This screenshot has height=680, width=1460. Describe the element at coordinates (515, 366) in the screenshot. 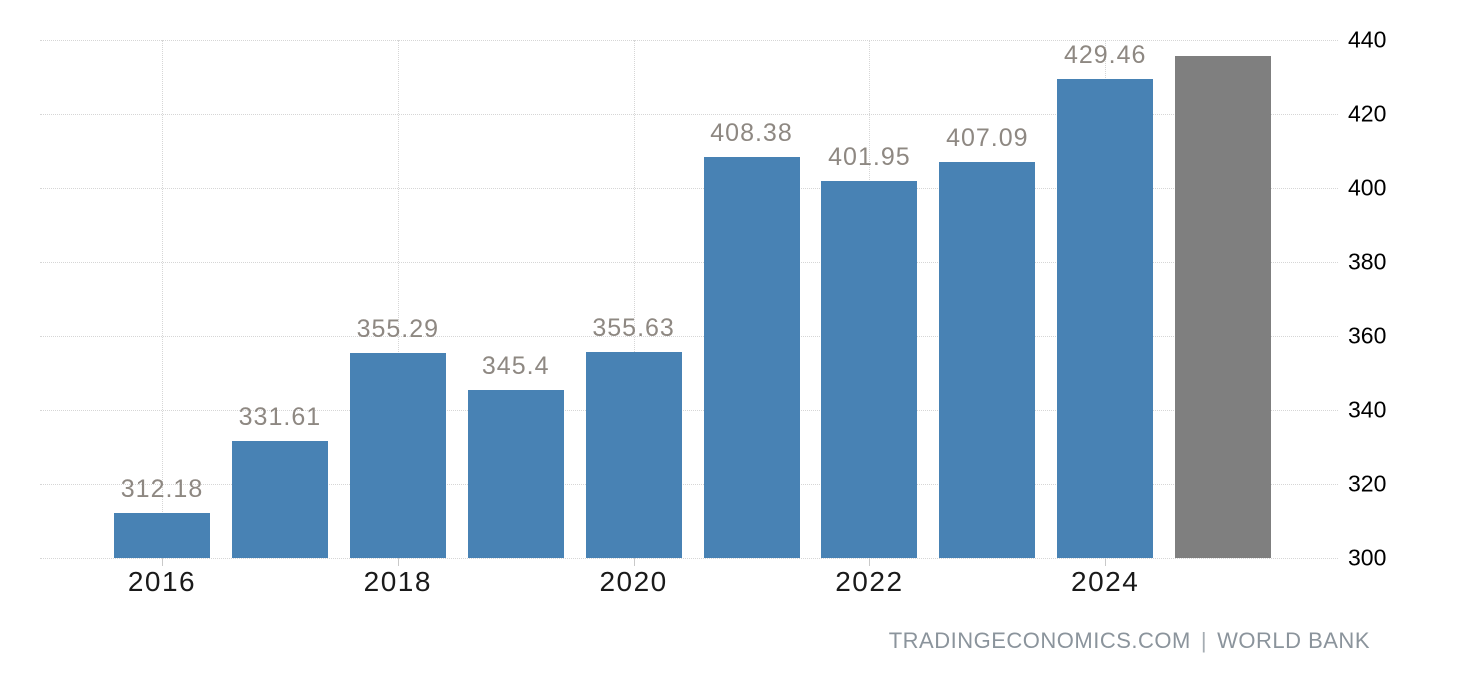

I see `bar-value-label: 345.4` at that location.